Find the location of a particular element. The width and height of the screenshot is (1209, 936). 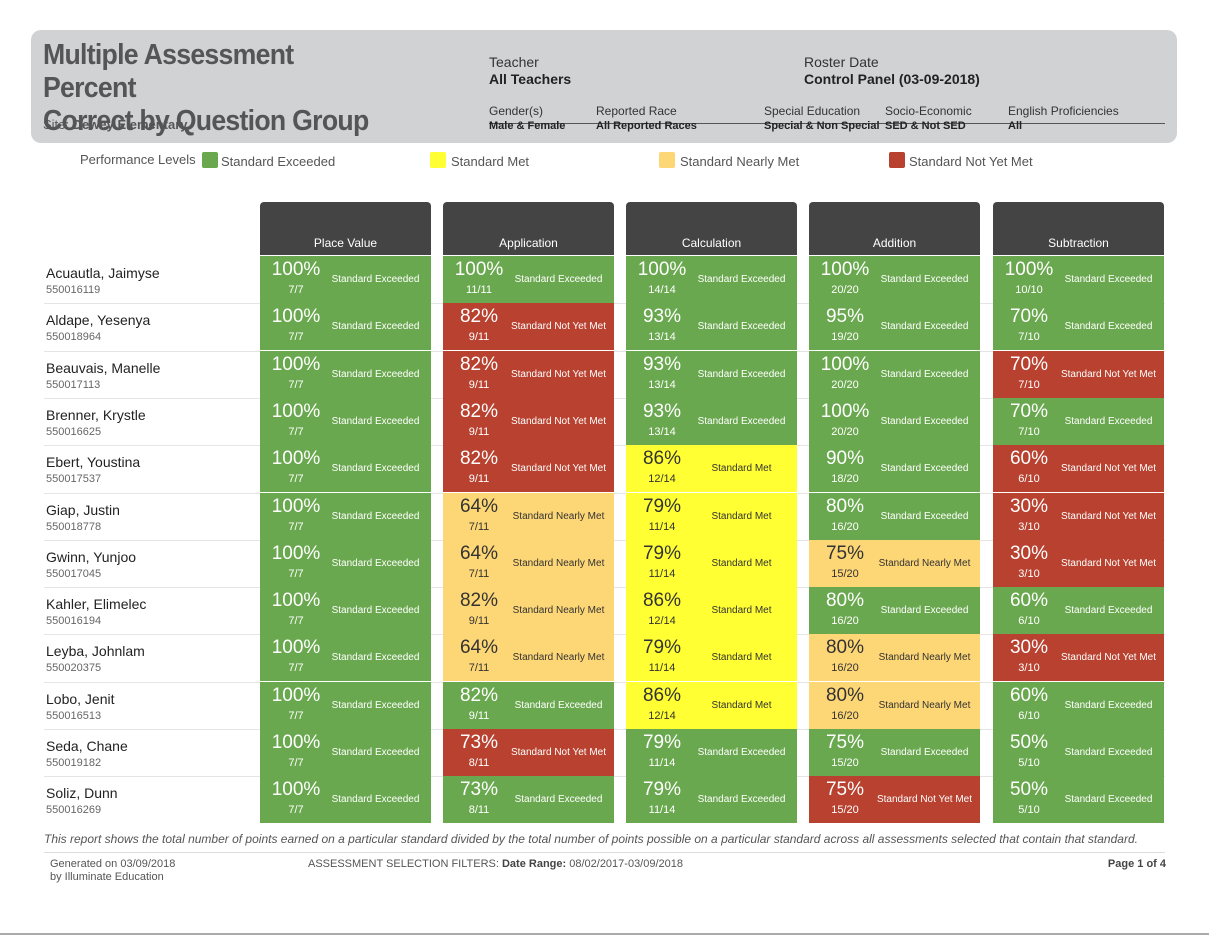

student-id: 550016269 is located at coordinates (74, 810).